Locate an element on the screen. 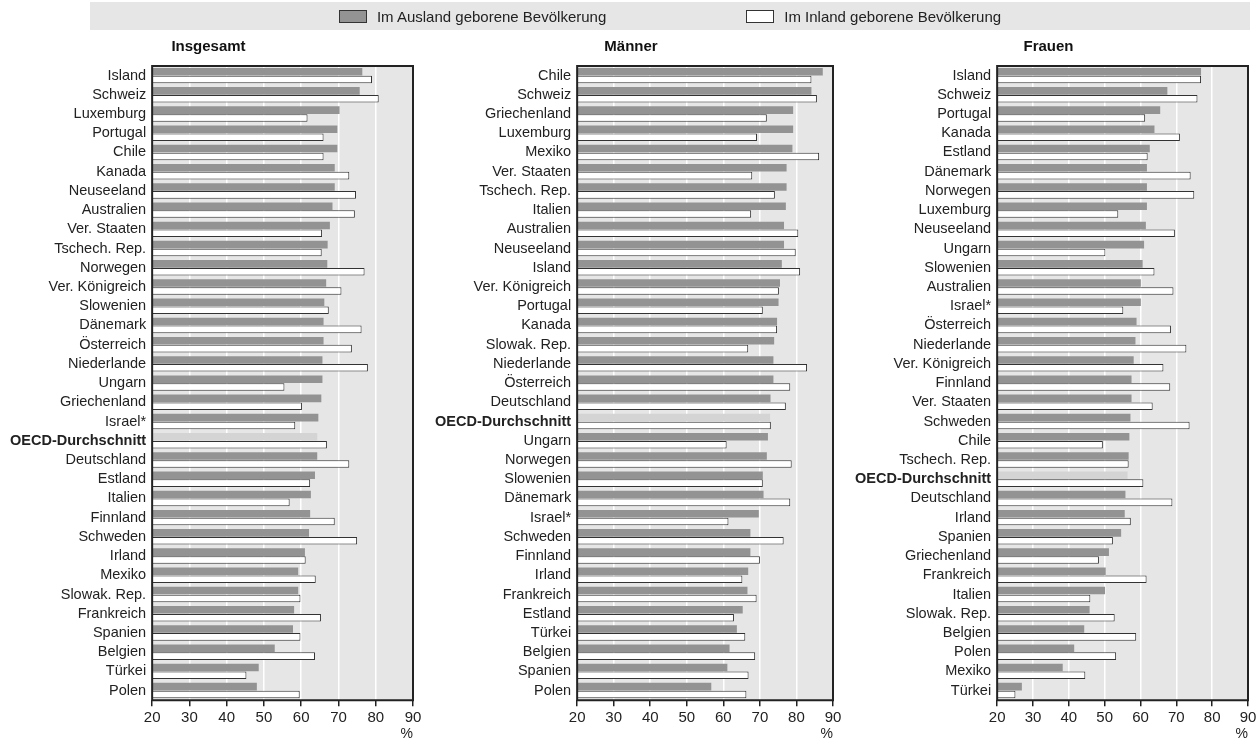 The width and height of the screenshot is (1260, 753). chart-title: Männer is located at coordinates (631, 46).